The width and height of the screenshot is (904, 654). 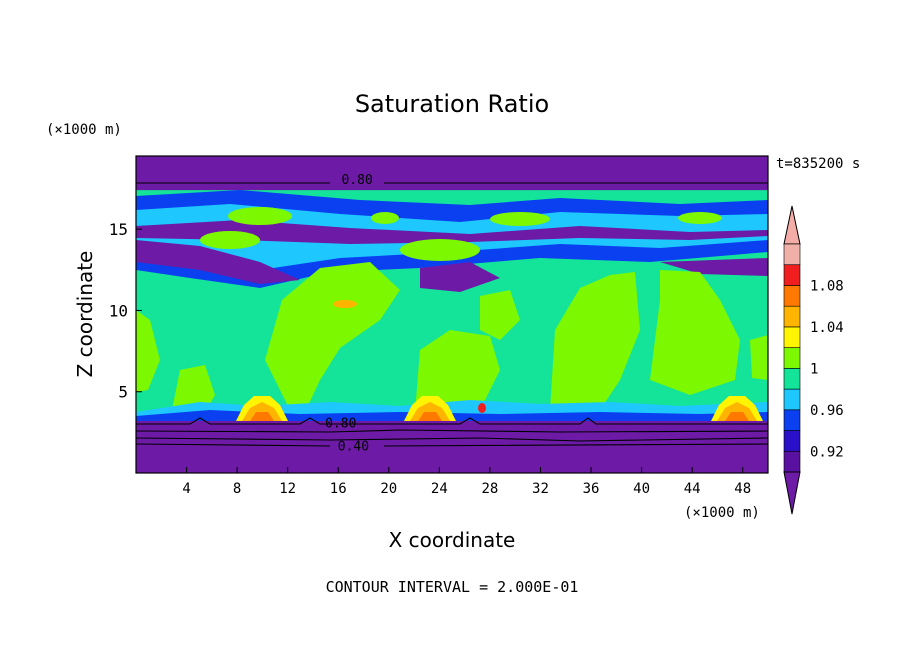 I want to click on y-axis-ticks: 5 10 15, so click(x=125, y=311).